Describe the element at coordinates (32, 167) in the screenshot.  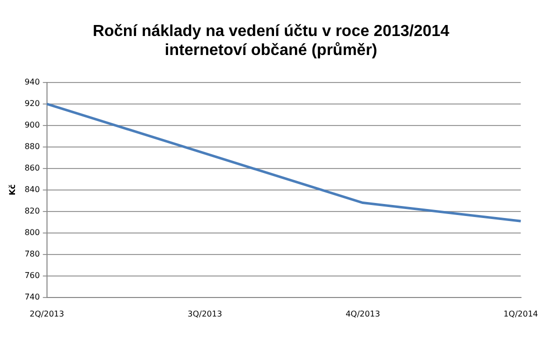
I see `y-tick-label: 860` at that location.